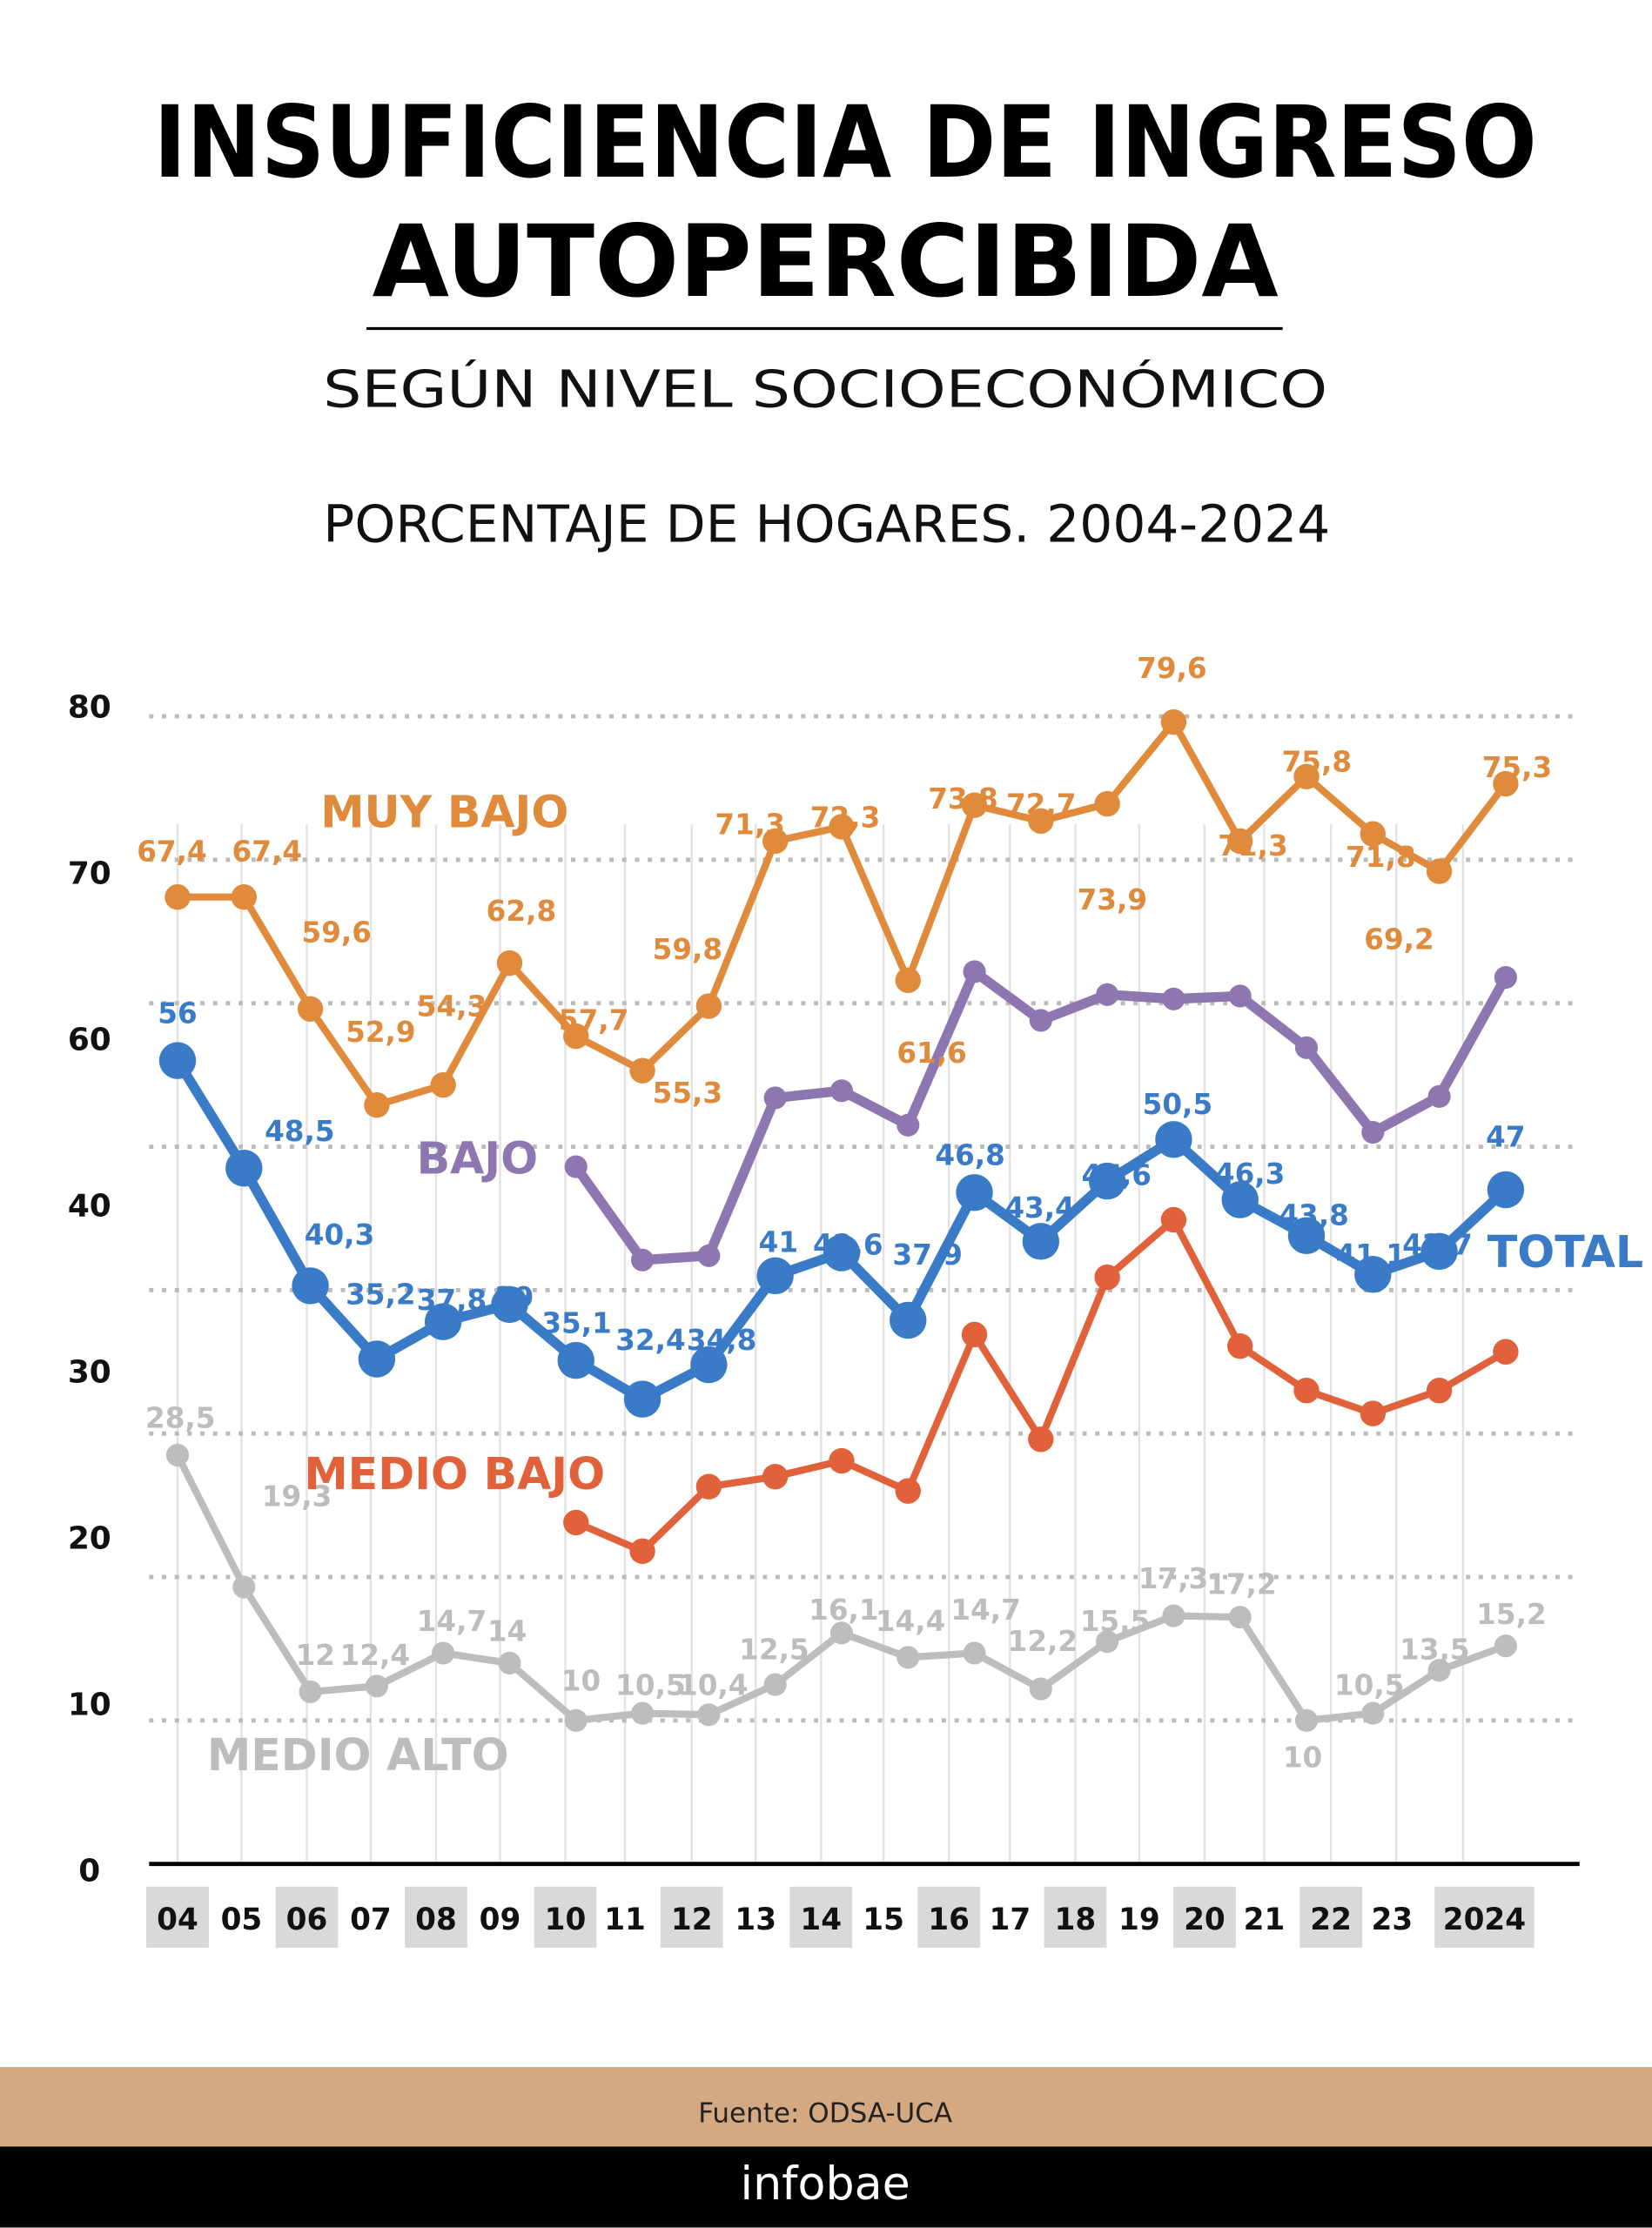 The image size is (1652, 2228). I want to click on footer-band, so click(826, 2107).